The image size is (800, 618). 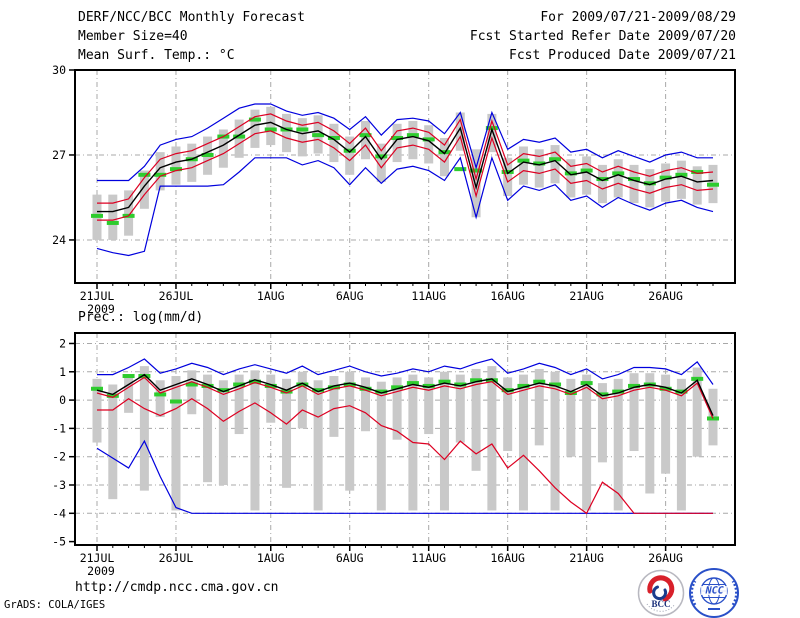 I want to click on x-tick-label: 11AUG, so click(x=428, y=296).